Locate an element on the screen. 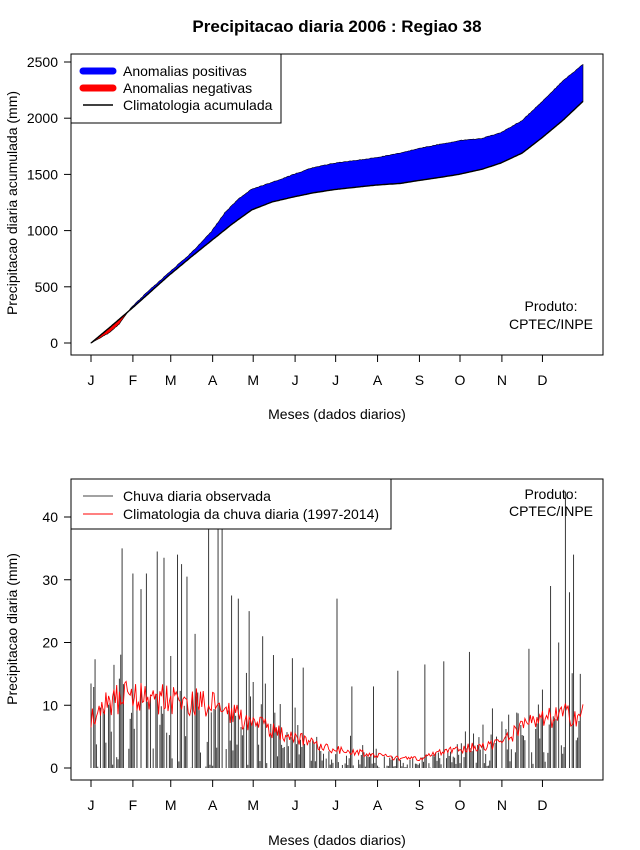  x-axis-label-bottom: Meses (dados diarios) is located at coordinates (337, 840).